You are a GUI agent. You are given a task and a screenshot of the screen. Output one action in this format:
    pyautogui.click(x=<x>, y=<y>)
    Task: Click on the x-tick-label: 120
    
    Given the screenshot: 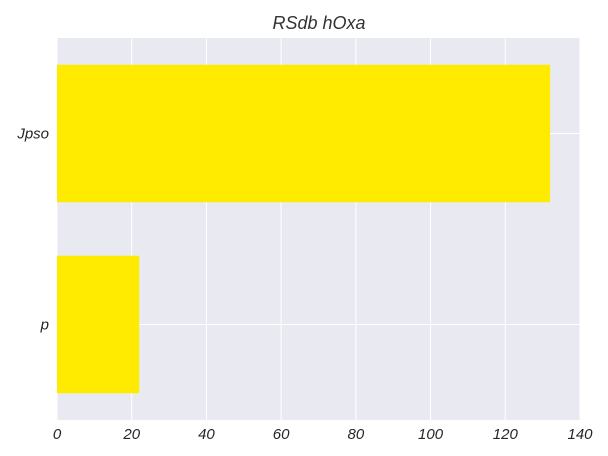 What is the action you would take?
    pyautogui.click(x=506, y=434)
    